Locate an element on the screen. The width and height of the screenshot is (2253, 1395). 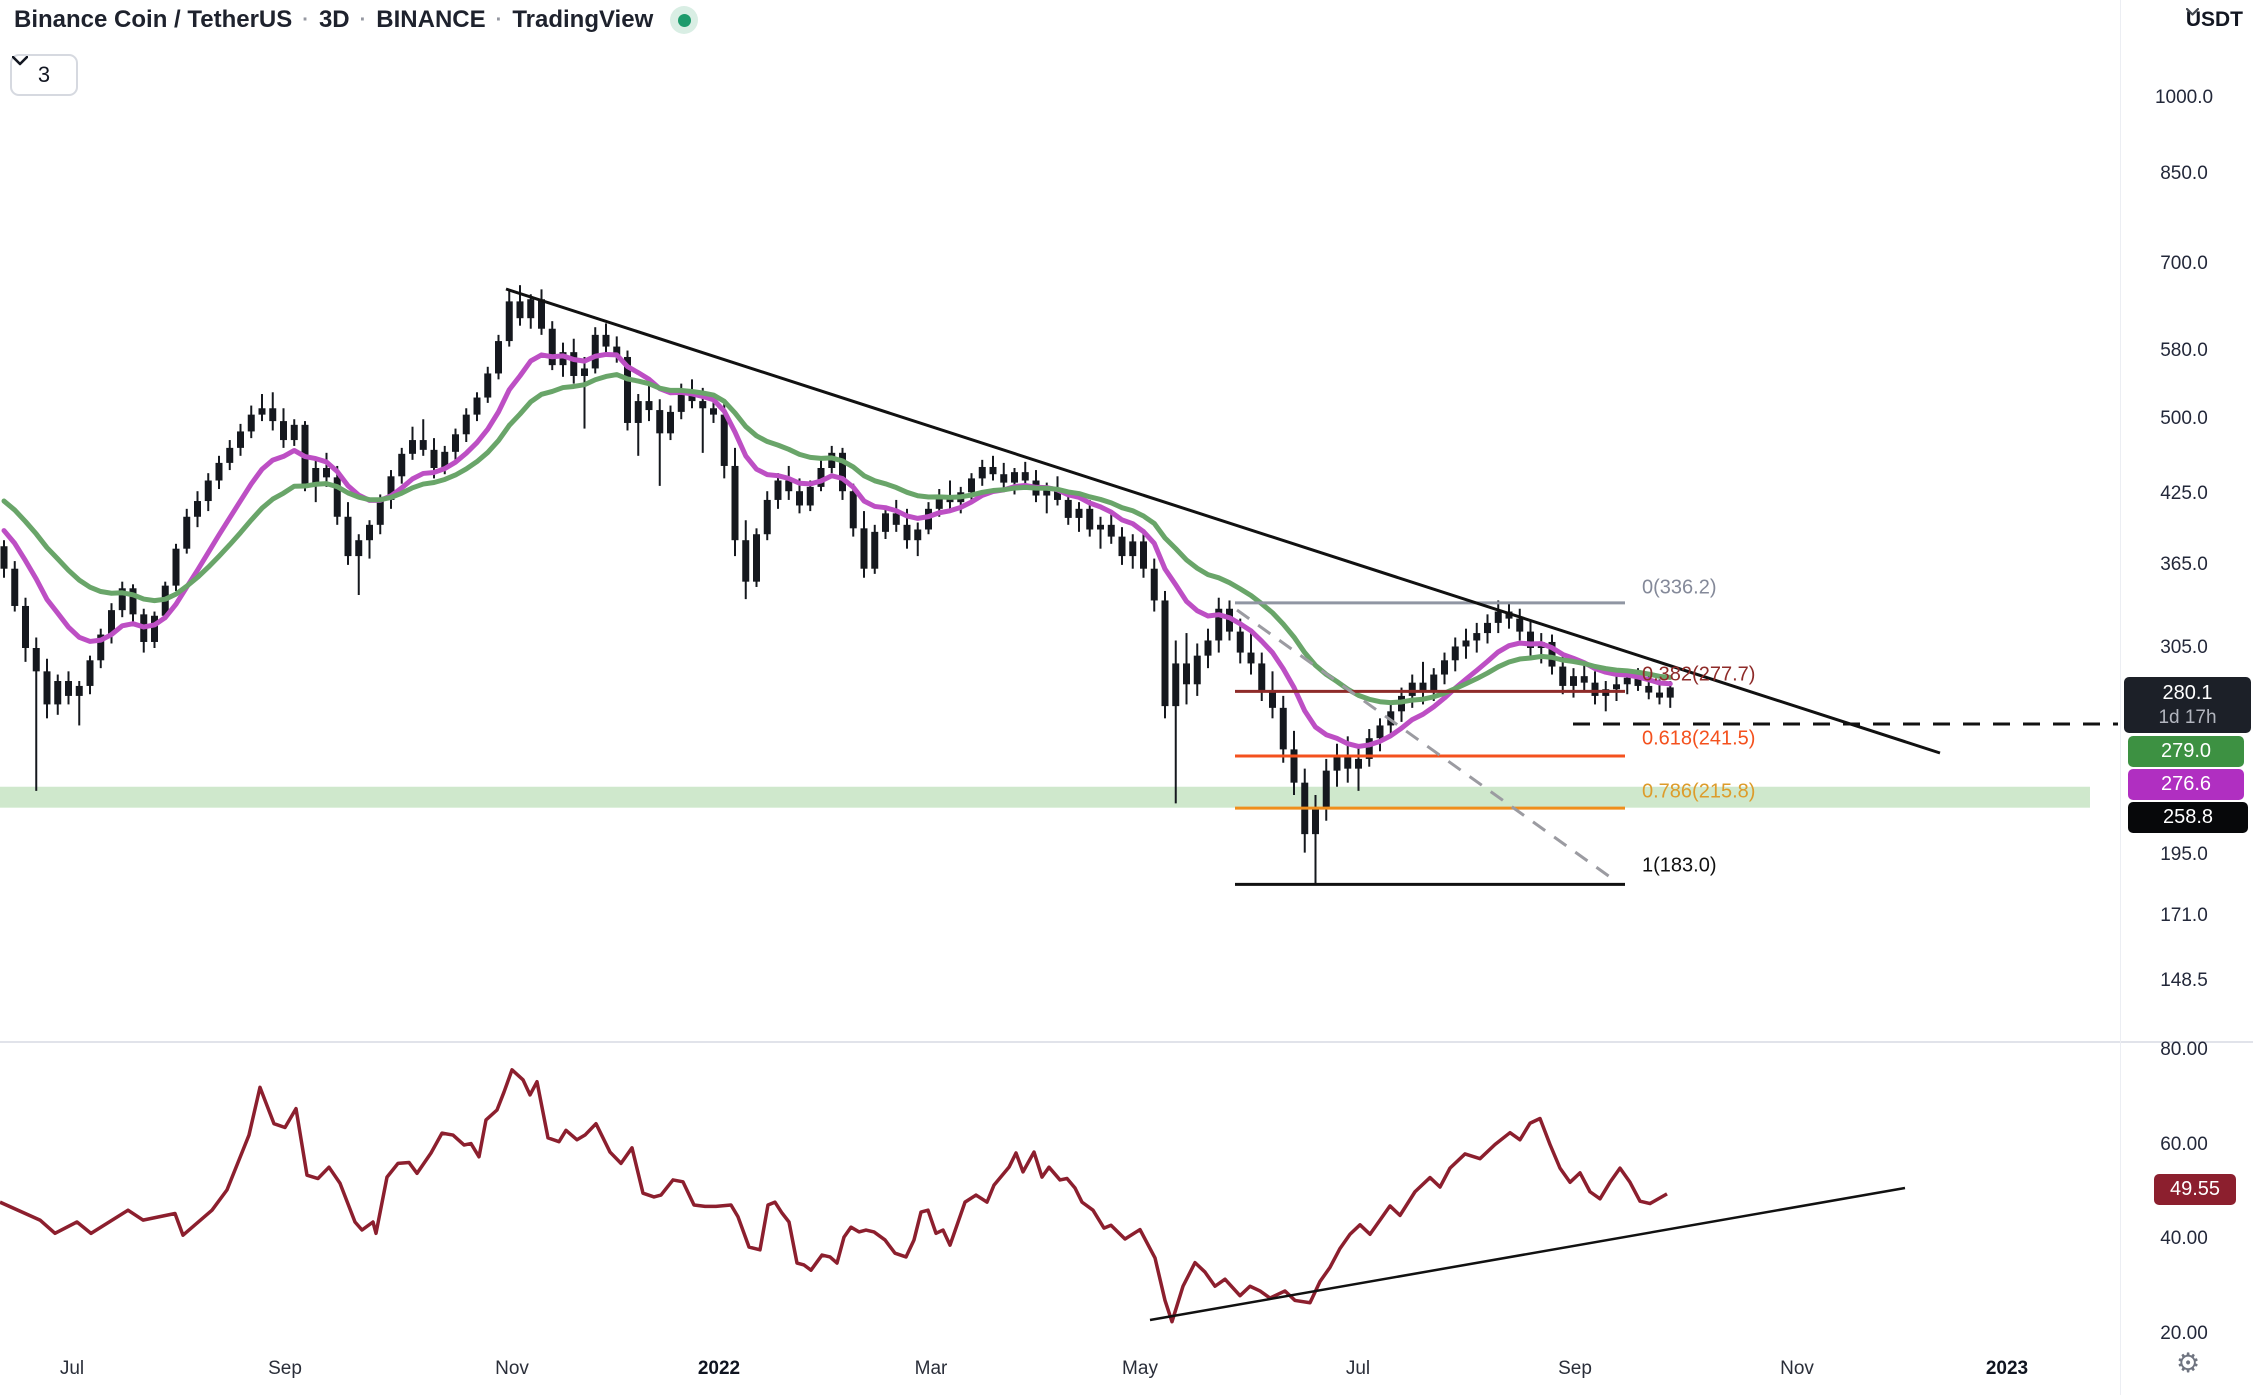
connection-dot-icon is located at coordinates (684, 20).